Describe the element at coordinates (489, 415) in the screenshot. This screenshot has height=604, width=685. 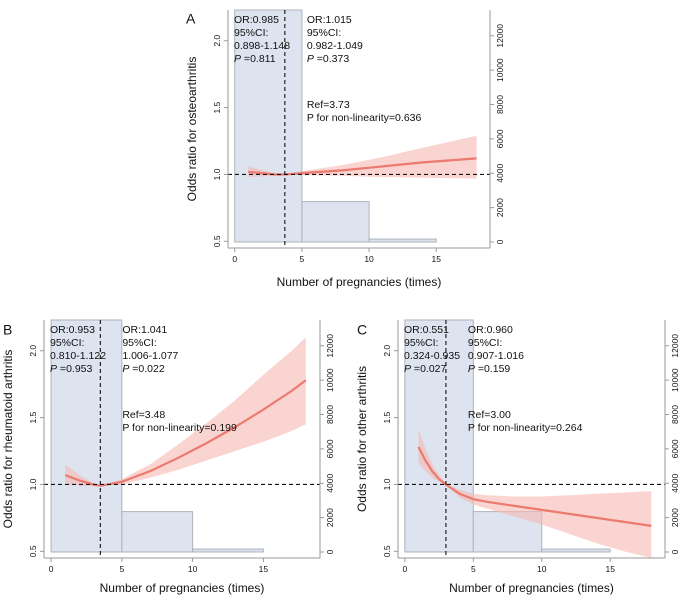
I see `ref-value-text: Ref=3.00` at that location.